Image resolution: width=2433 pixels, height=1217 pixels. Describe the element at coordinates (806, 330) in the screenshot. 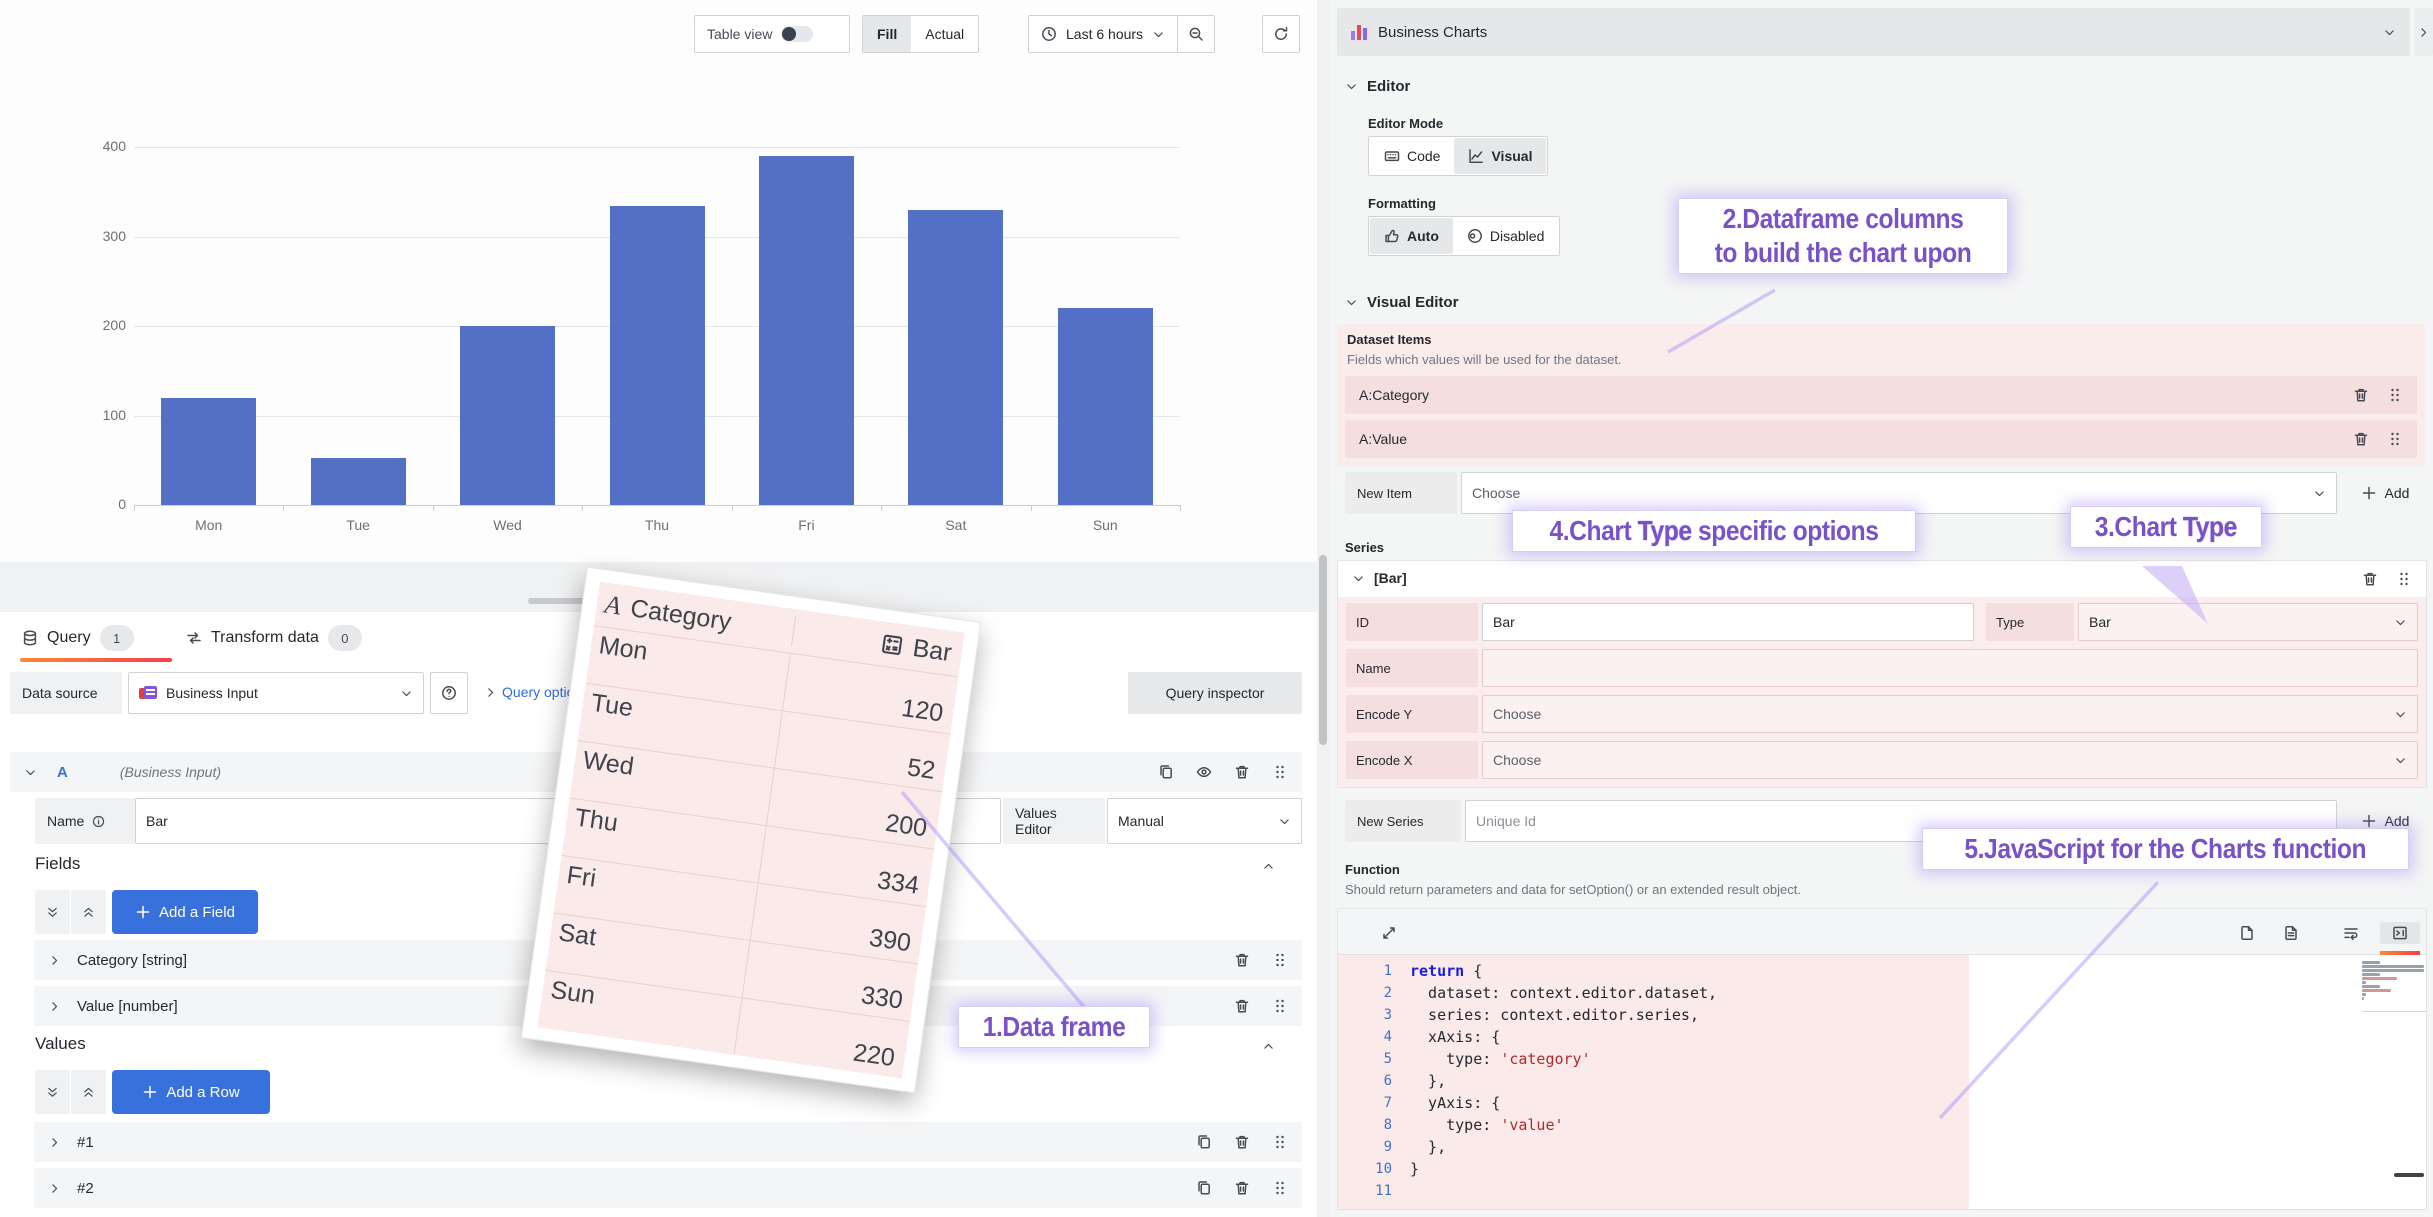

I see `bar-Fri` at that location.